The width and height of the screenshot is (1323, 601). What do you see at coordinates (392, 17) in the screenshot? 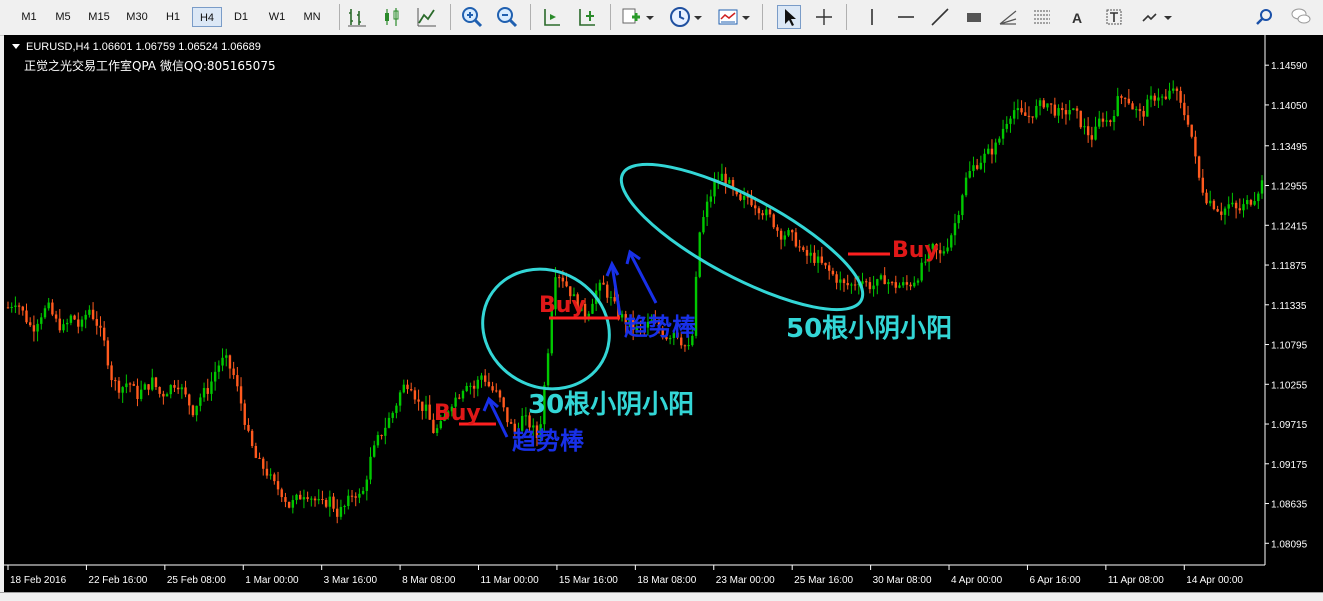
I see `candlestick-chart-icon` at bounding box center [392, 17].